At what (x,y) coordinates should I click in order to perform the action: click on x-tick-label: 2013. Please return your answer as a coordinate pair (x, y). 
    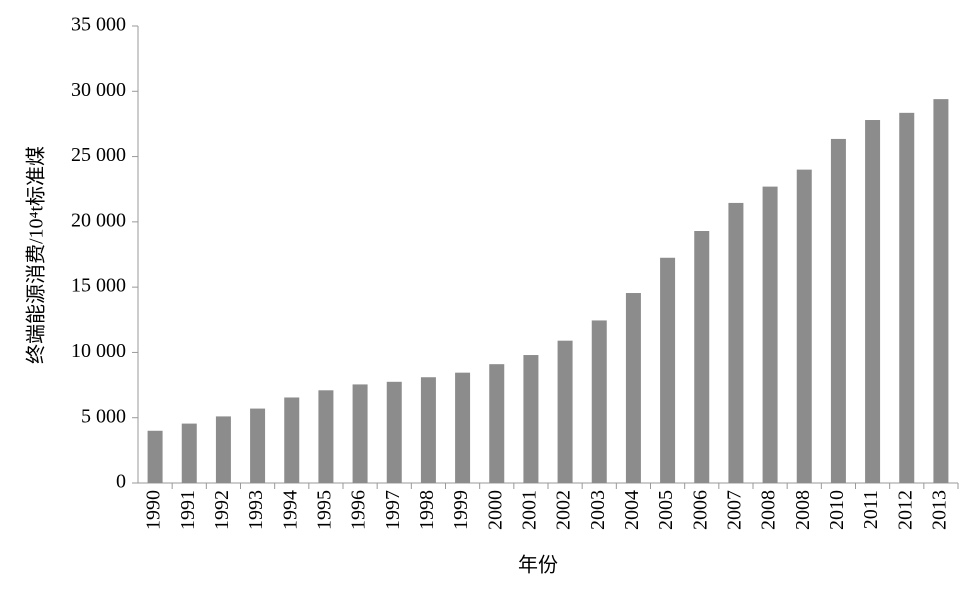
    Looking at the image, I should click on (940, 510).